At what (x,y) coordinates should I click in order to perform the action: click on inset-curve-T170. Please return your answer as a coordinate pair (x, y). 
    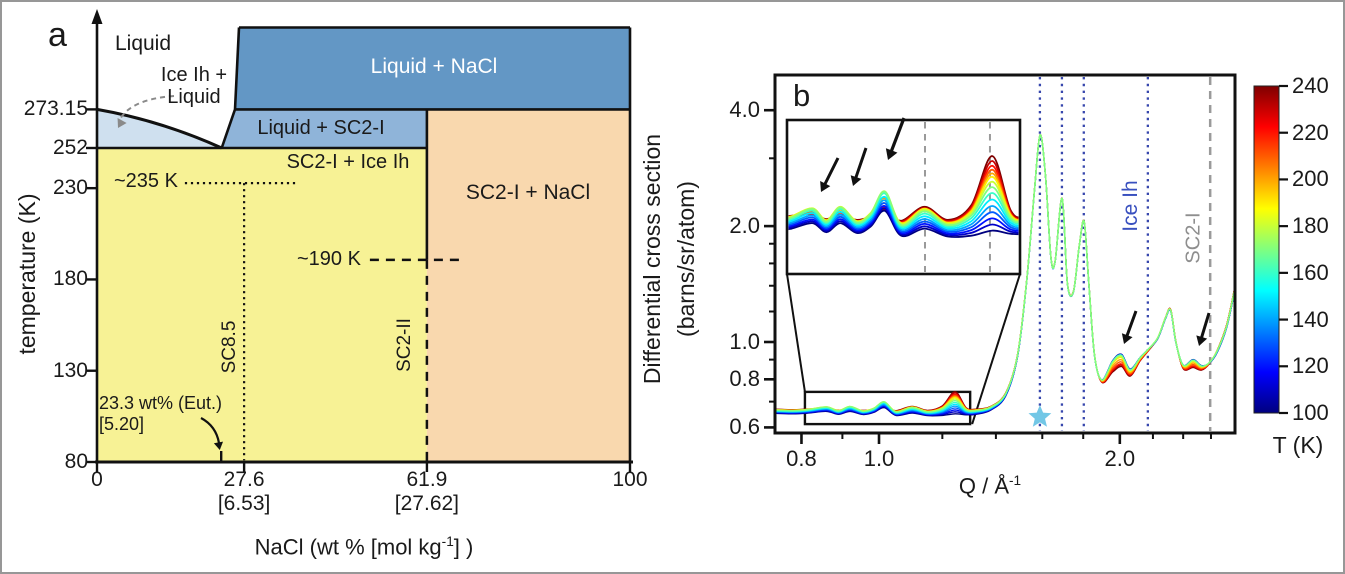
    Looking at the image, I should click on (903, 206).